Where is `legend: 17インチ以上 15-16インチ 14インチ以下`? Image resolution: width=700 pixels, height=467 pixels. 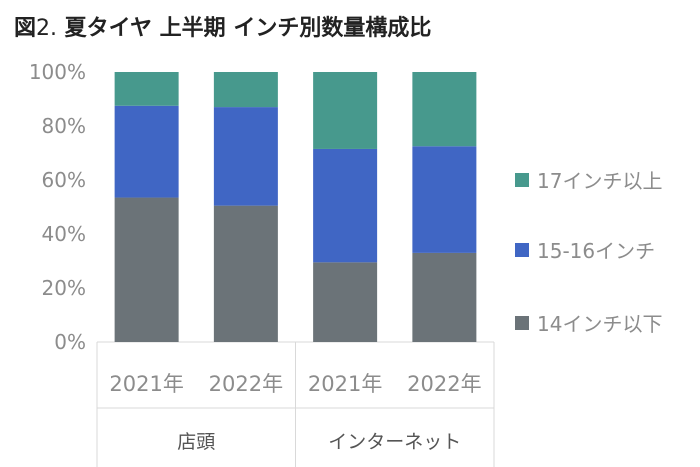
legend: 17インチ以上 15-16インチ 14インチ以下 is located at coordinates (588, 252).